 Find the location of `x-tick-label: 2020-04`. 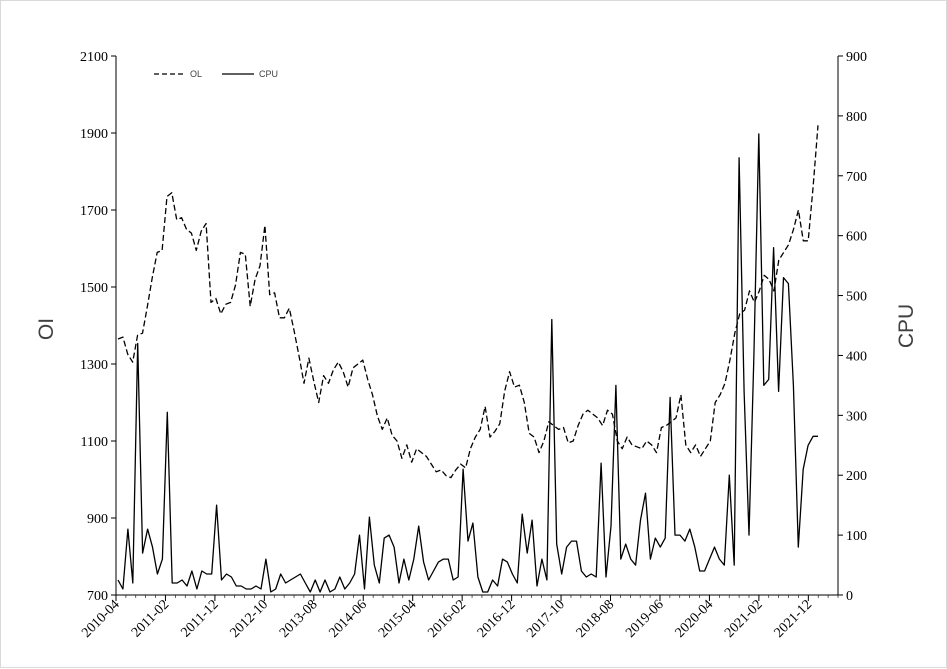

x-tick-label: 2020-04 is located at coordinates (695, 619).